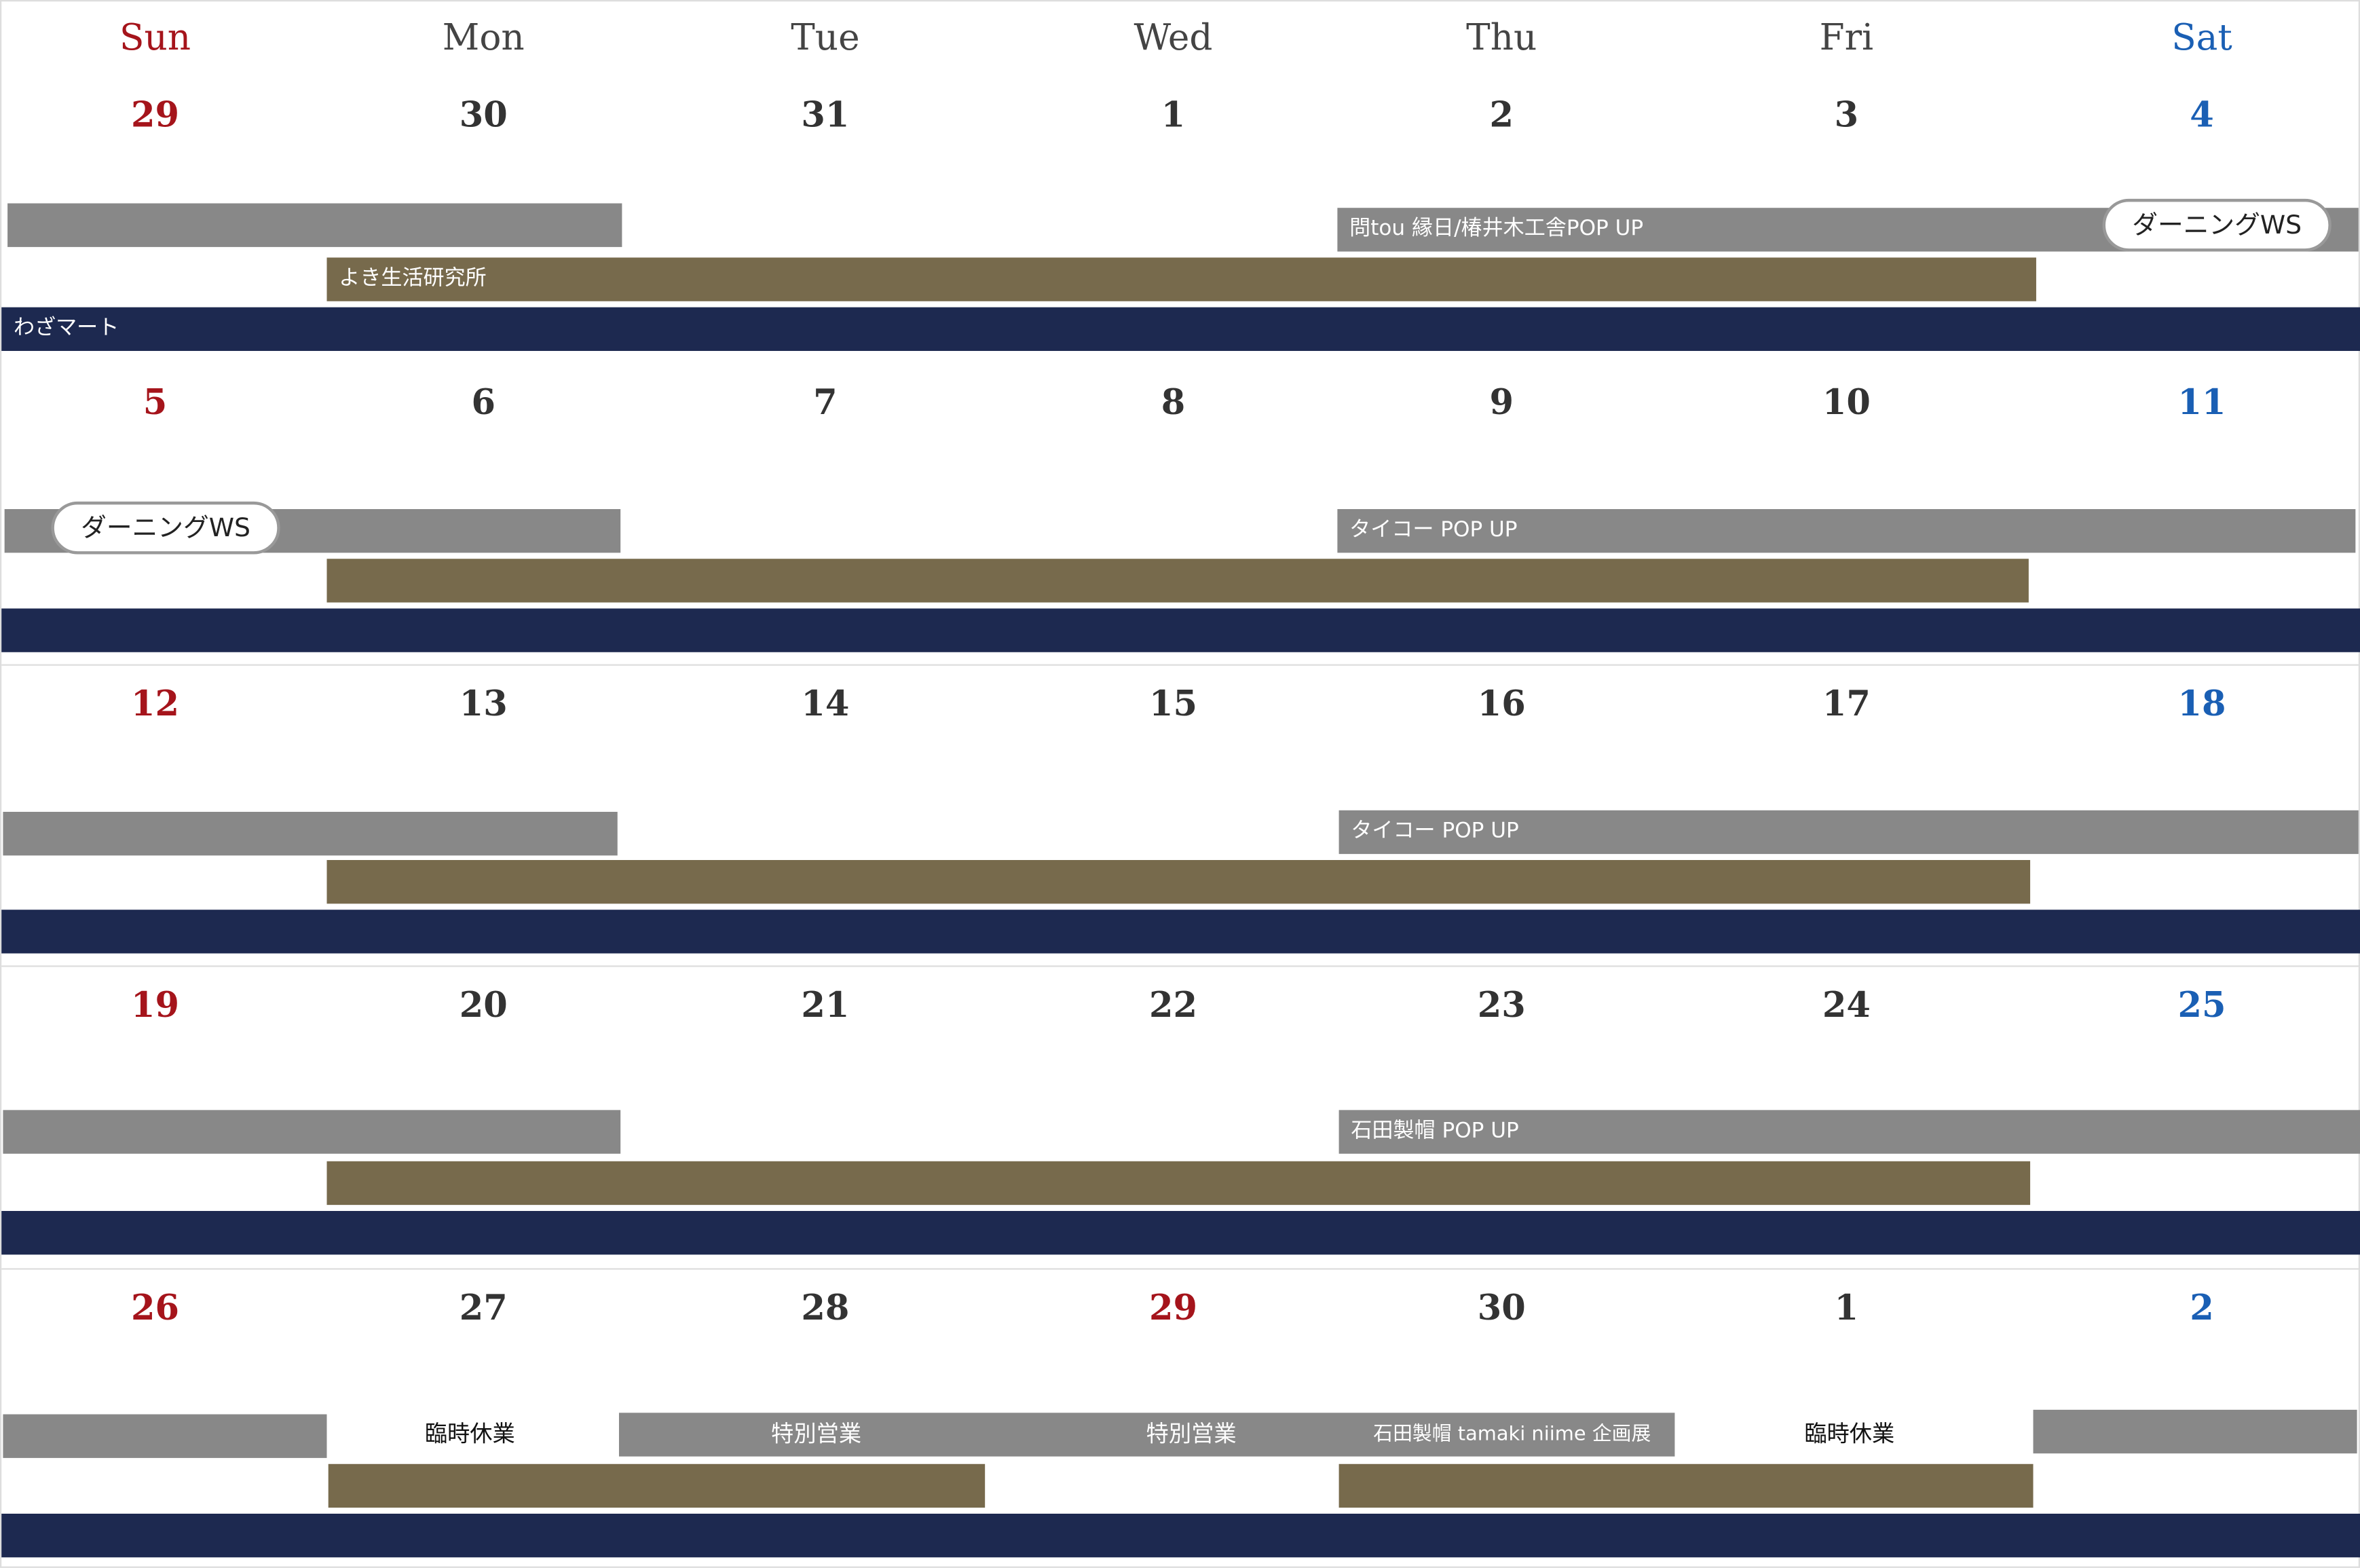  I want to click on weekday-thu: Thu, so click(1501, 37).